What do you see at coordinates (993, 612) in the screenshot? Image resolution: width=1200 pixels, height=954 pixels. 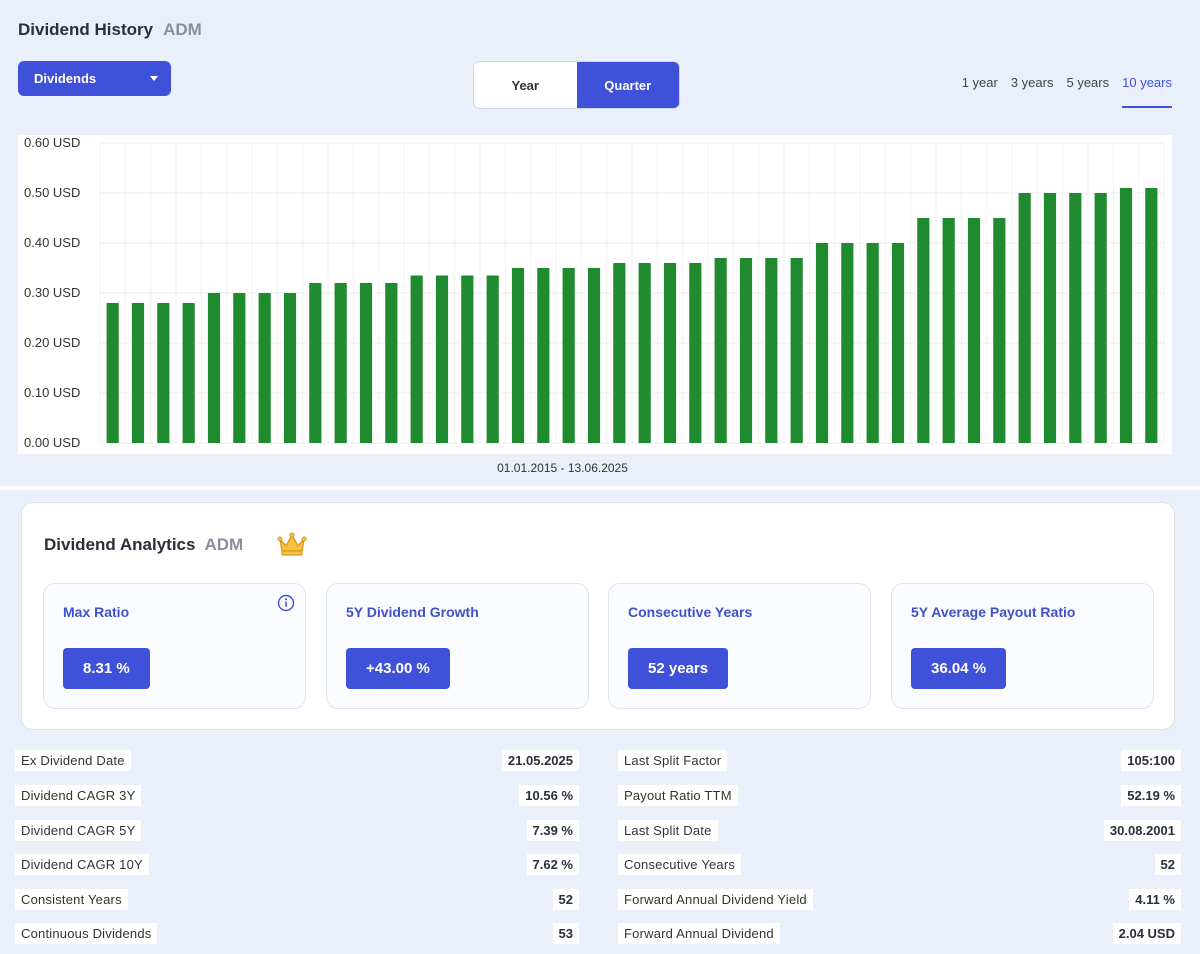 I see `card-label: 5Y Average Payout Ratio` at bounding box center [993, 612].